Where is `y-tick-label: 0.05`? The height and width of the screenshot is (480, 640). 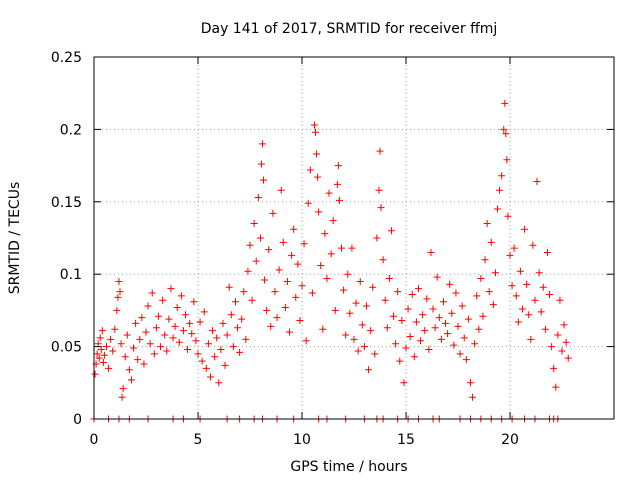 y-tick-label: 0.05 is located at coordinates (66, 348).